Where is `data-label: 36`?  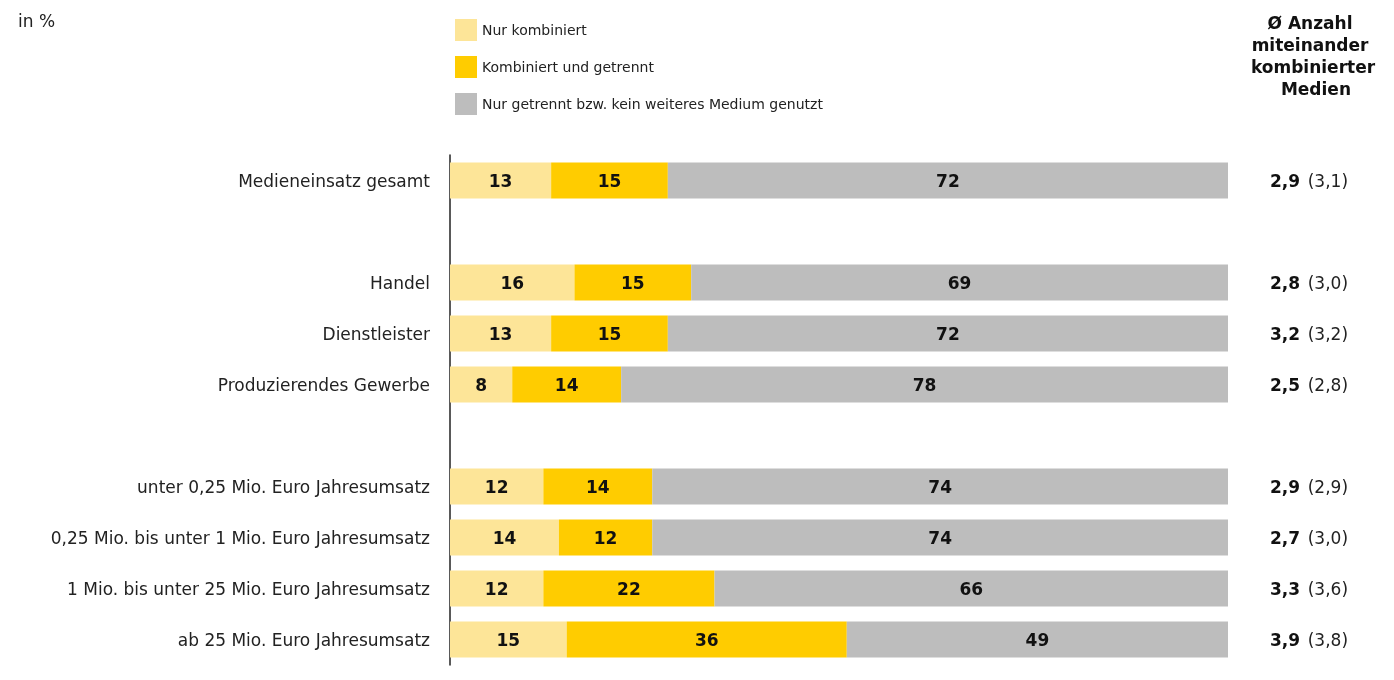
data-label: 36 is located at coordinates (706, 639).